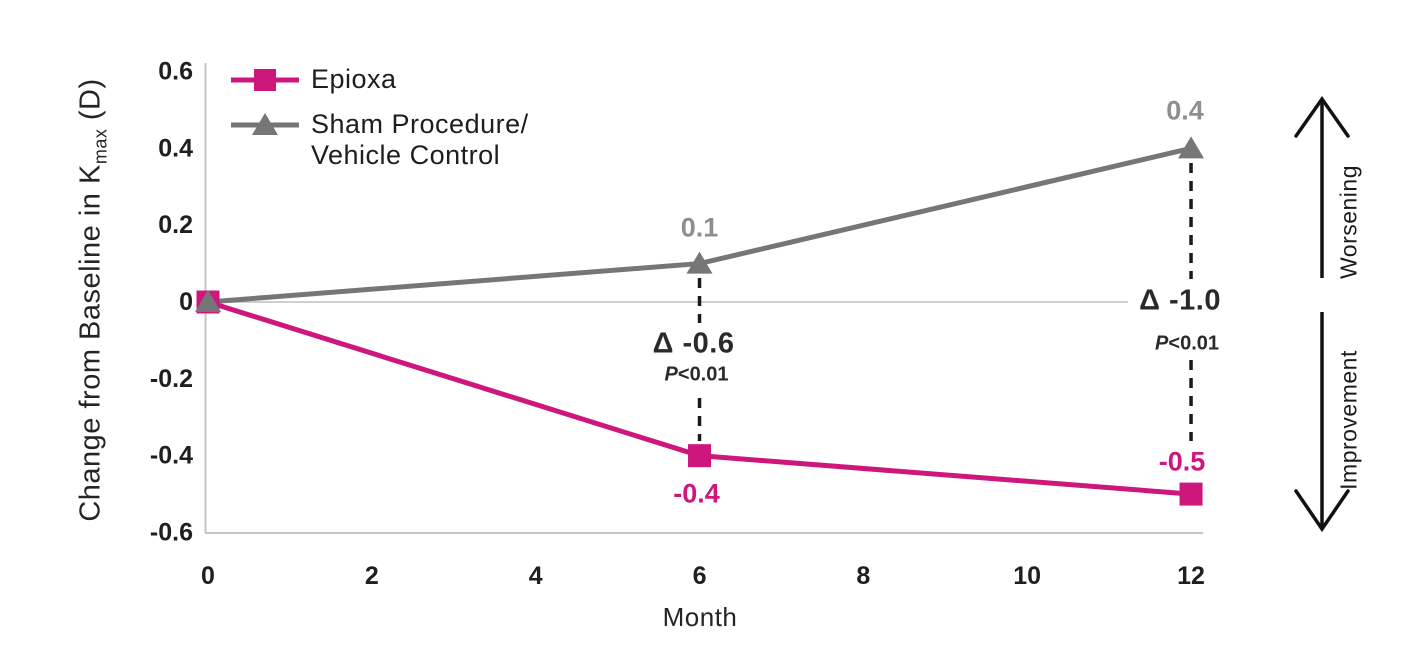  I want to click on legend-label-sham: Sham Procedure/ Vehicle Control, so click(420, 140).